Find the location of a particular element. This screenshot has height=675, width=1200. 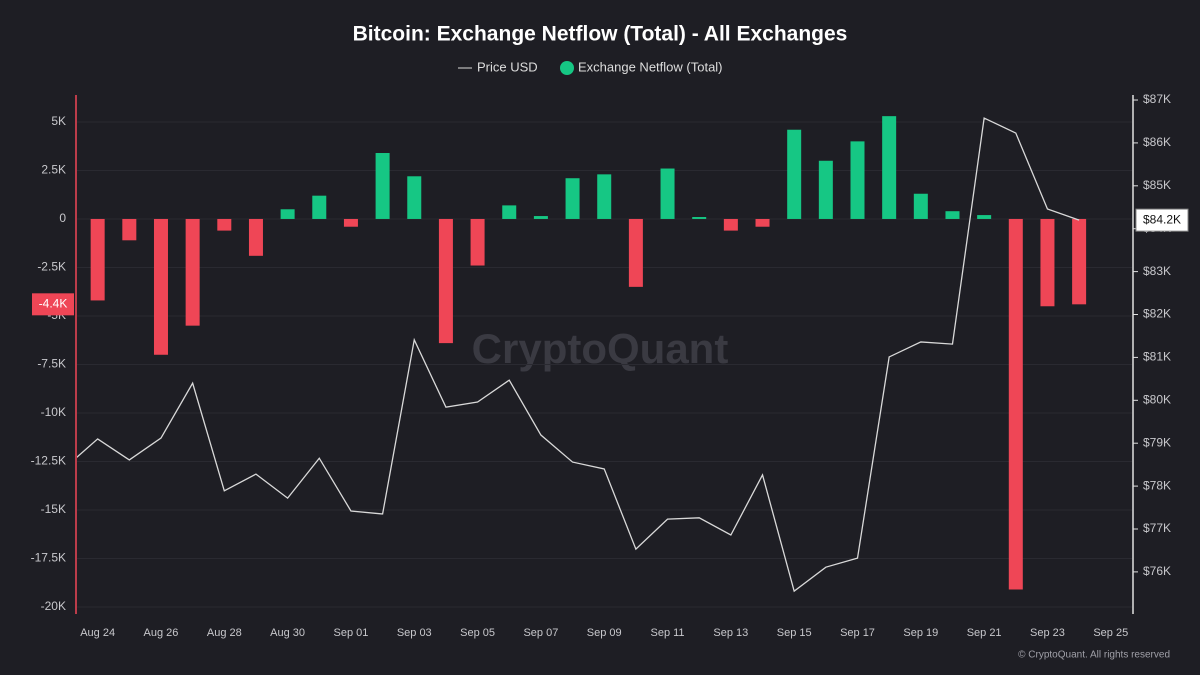

last-value-label: $84.2K is located at coordinates (1162, 219).